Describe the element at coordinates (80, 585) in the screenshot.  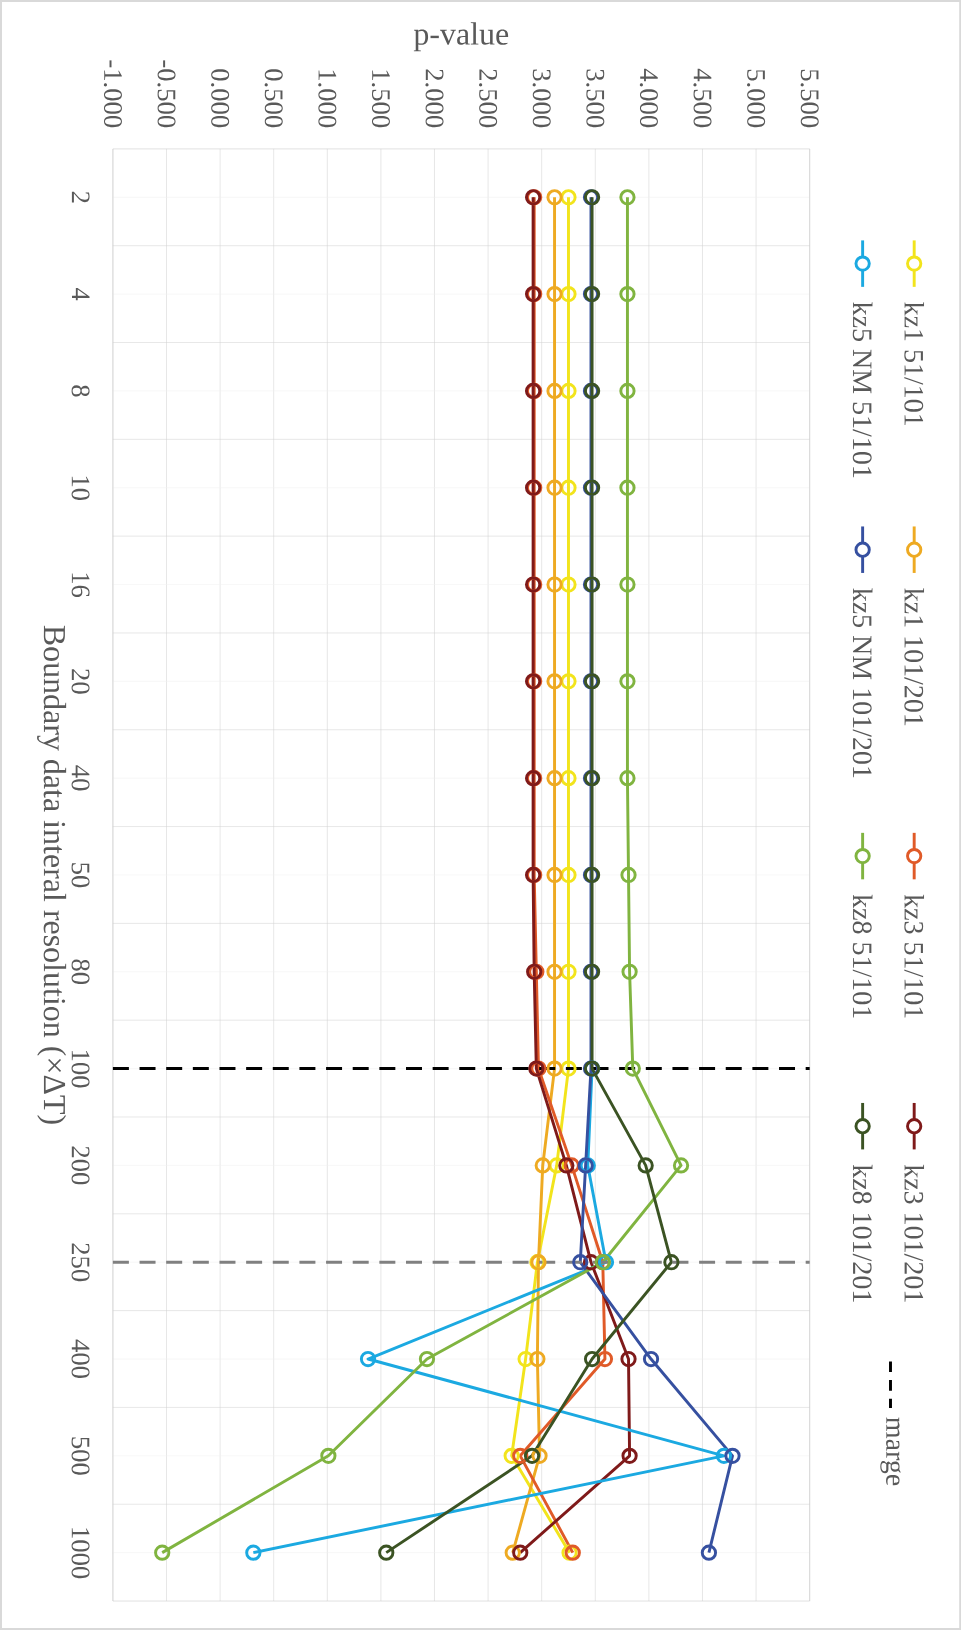
I see `y-tick-label: 16` at that location.